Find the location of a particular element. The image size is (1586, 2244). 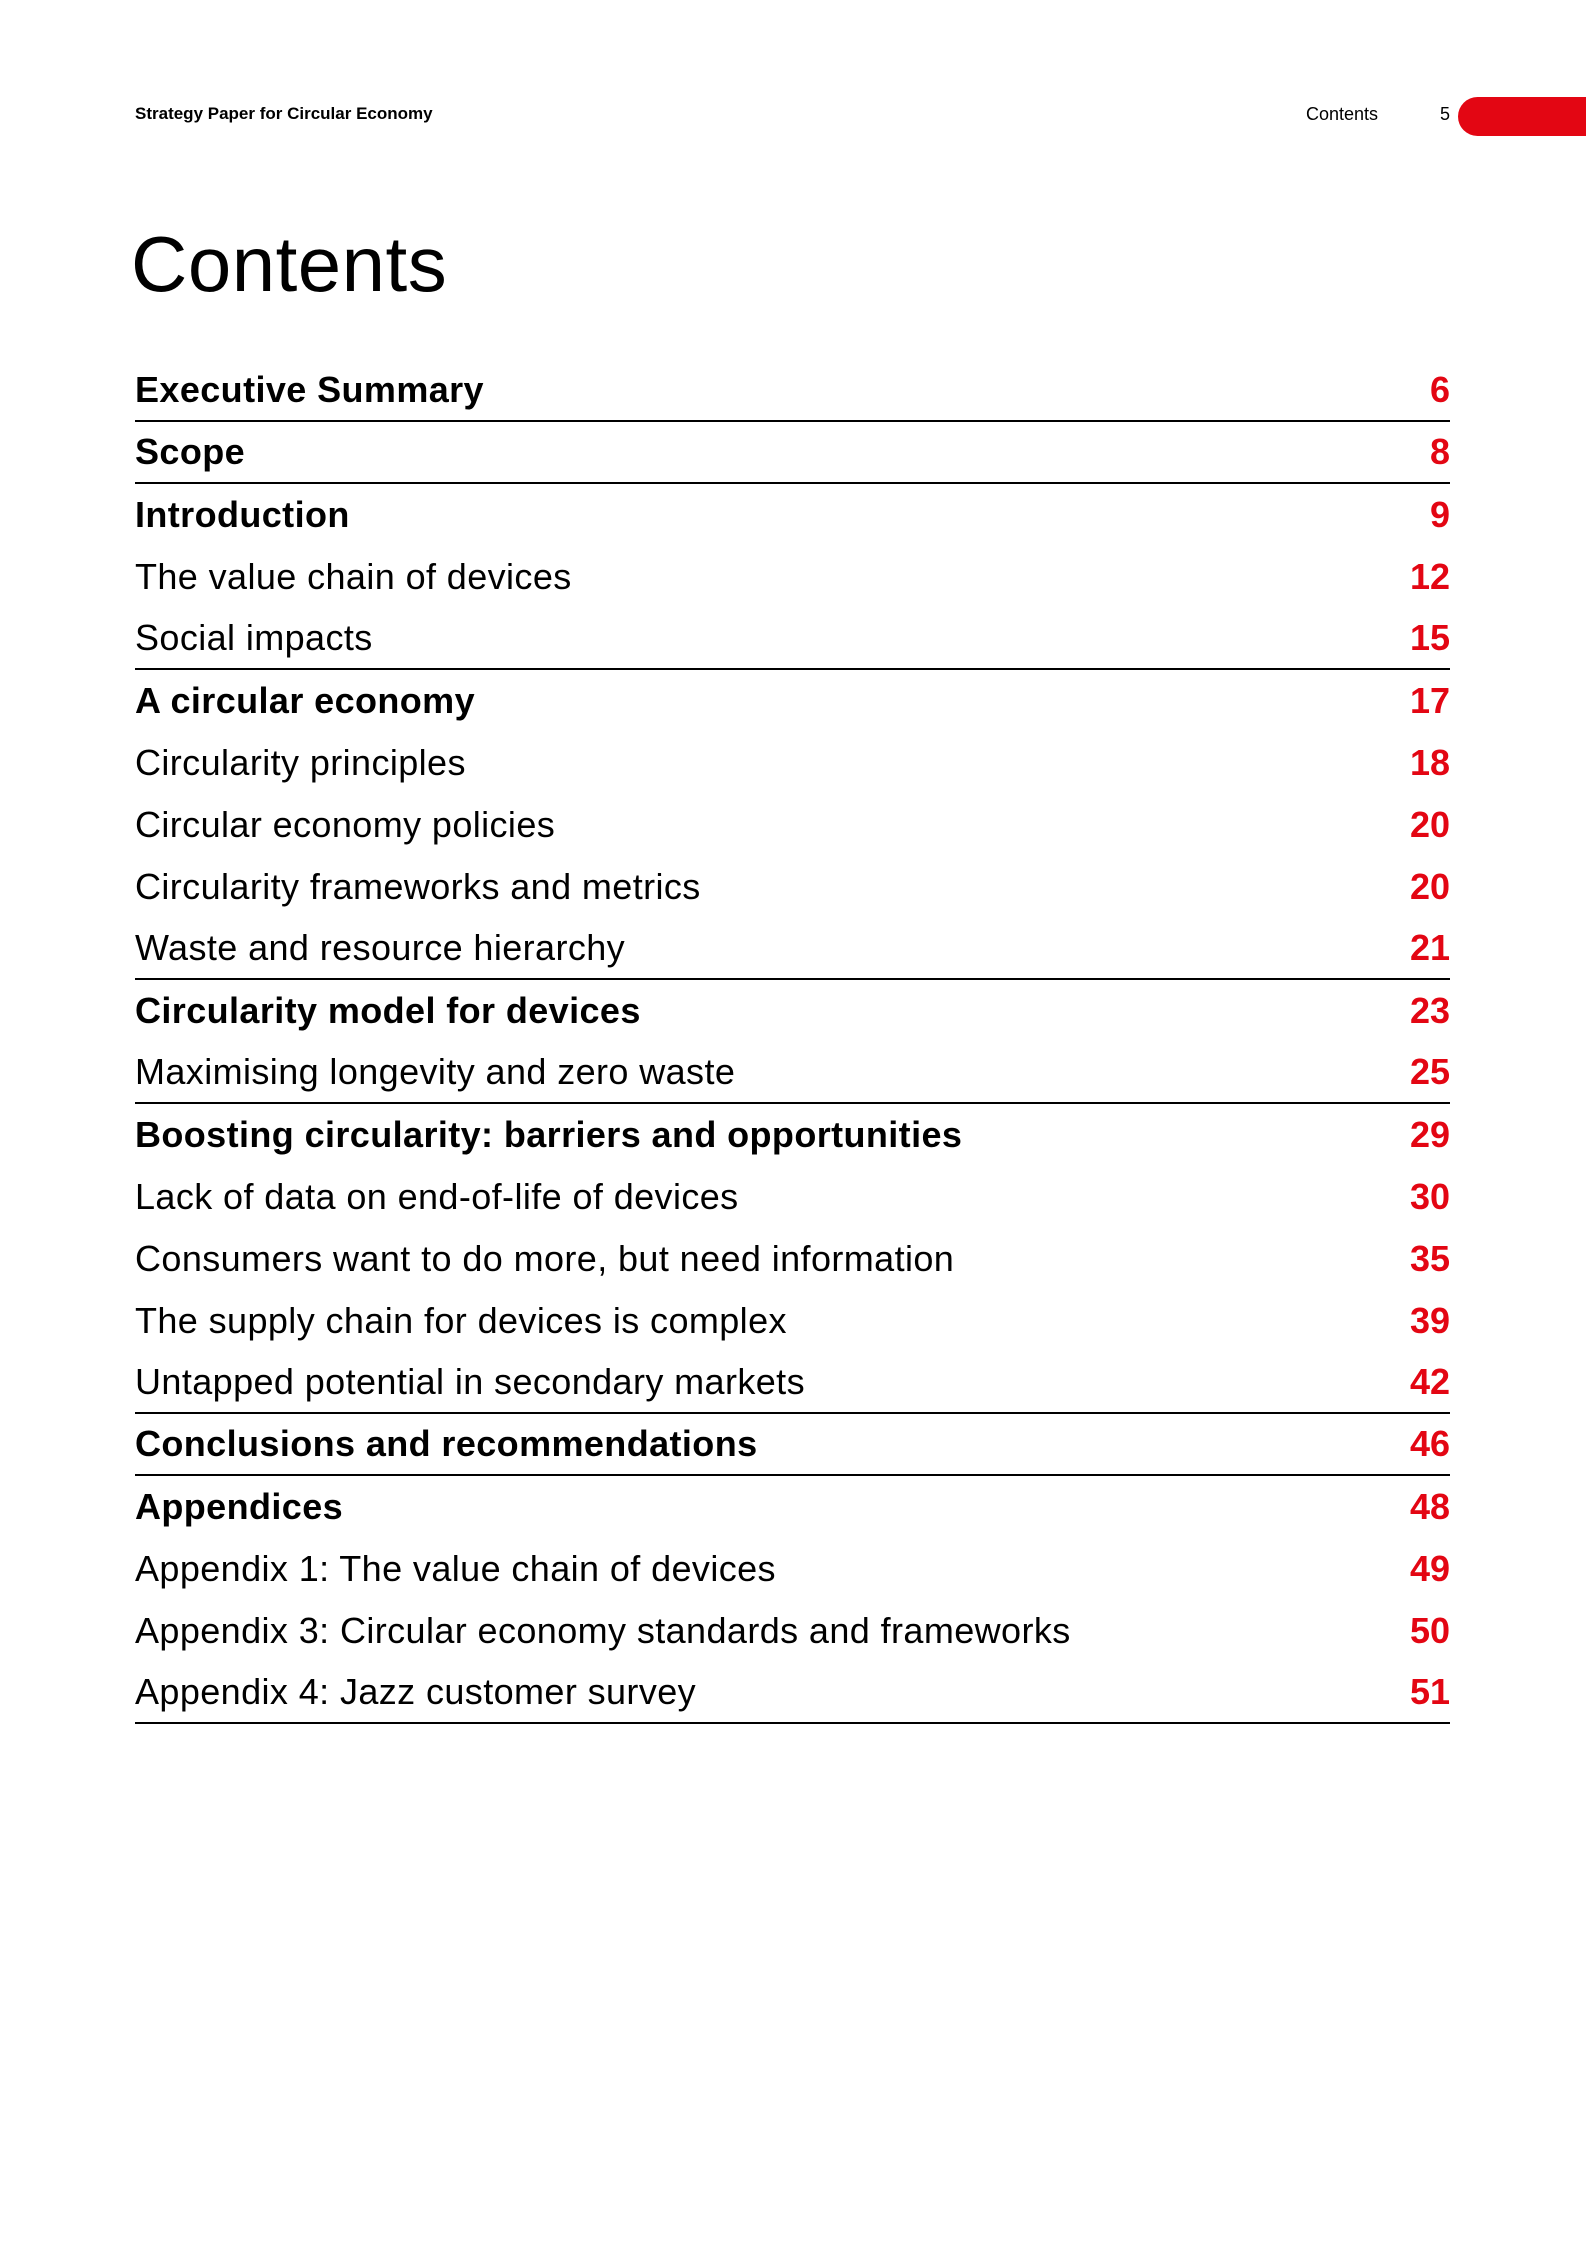

toc-entry: A circular economy 17 is located at coordinates (792, 701).